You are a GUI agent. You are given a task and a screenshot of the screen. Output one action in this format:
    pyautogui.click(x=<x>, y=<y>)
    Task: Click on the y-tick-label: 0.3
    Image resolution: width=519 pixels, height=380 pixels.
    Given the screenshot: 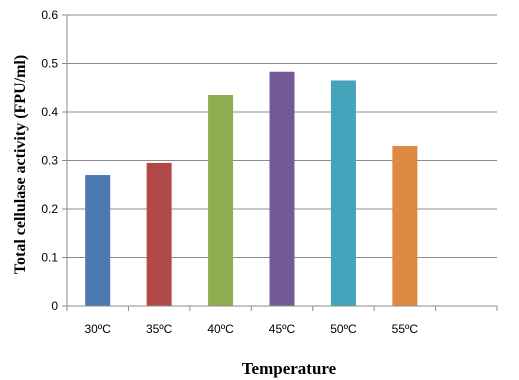 What is the action you would take?
    pyautogui.click(x=49, y=161)
    